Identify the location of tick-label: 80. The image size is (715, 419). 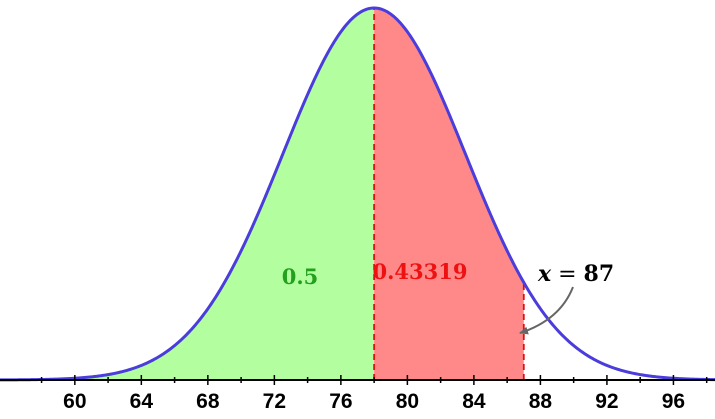
(407, 401).